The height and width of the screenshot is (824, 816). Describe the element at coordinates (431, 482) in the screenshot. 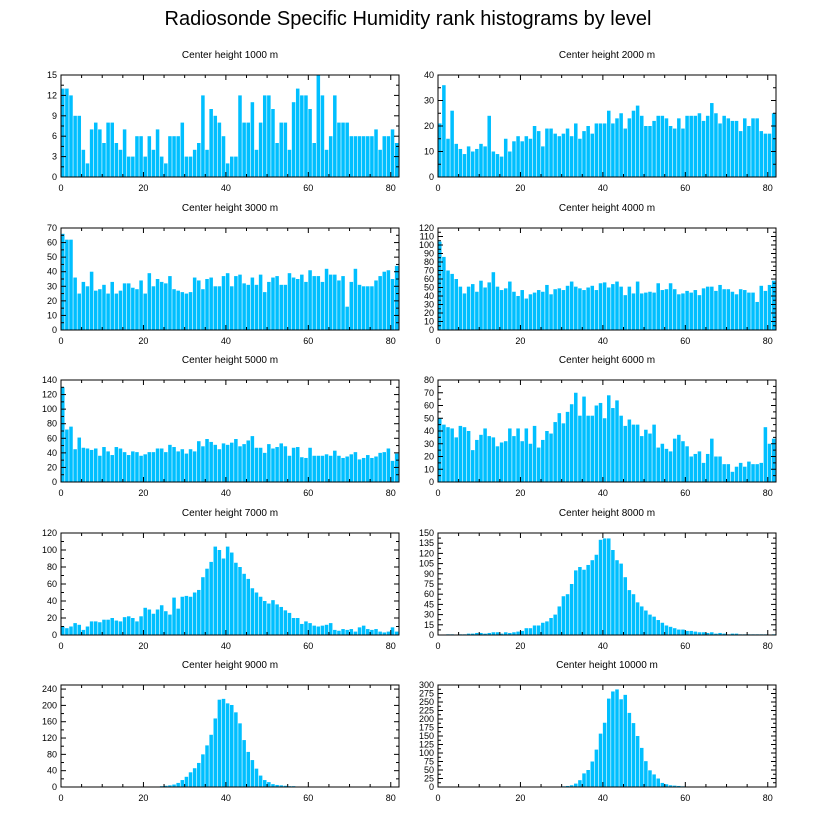

I see `y-tick-label: 0` at that location.